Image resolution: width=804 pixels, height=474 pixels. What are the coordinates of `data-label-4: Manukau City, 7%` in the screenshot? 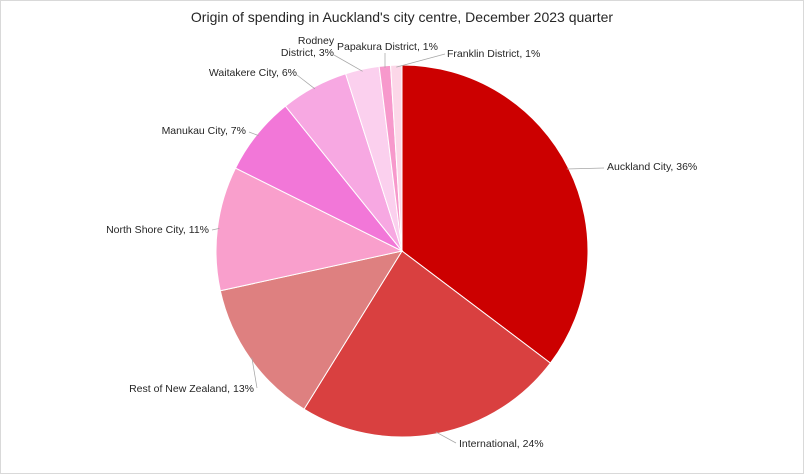 It's located at (204, 131).